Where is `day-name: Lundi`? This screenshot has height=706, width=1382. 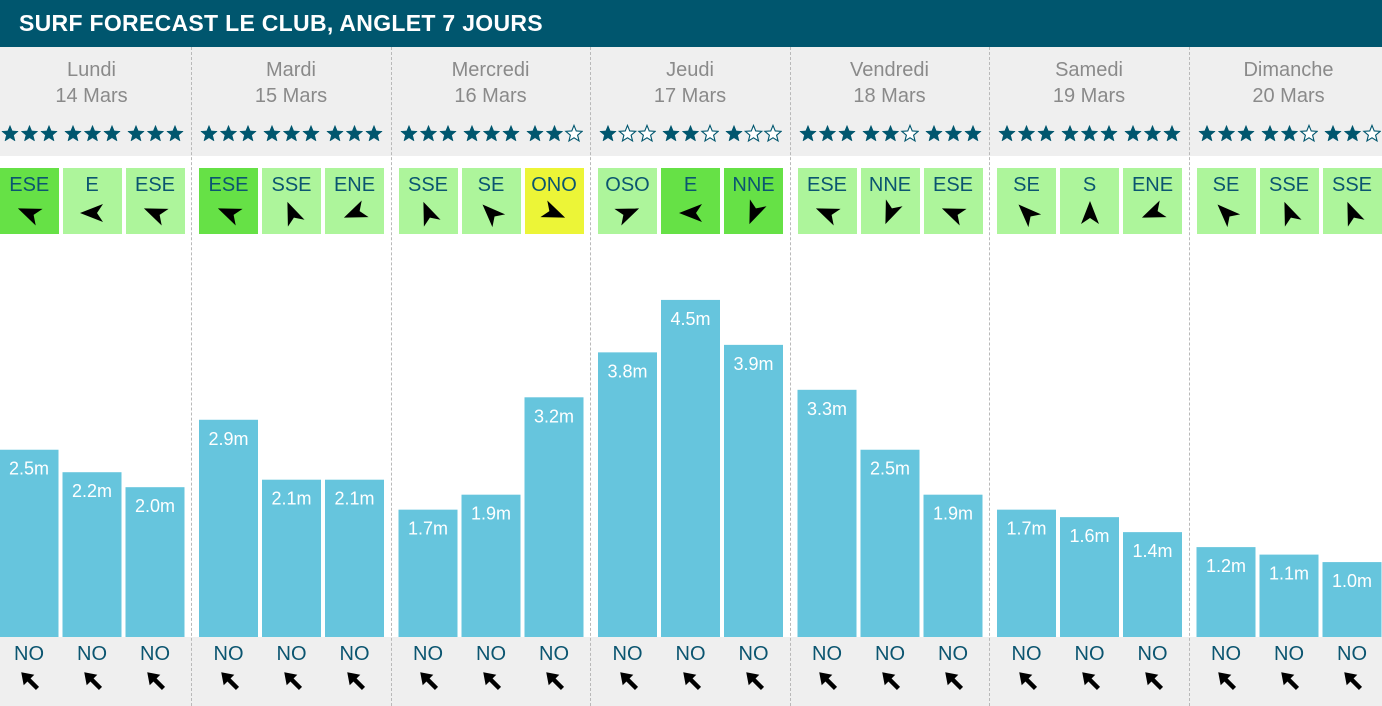 day-name: Lundi is located at coordinates (91, 70).